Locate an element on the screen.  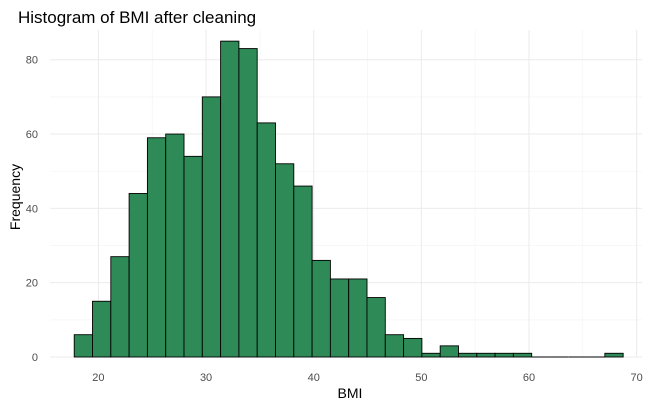
x-tick-label: 60 is located at coordinates (529, 378).